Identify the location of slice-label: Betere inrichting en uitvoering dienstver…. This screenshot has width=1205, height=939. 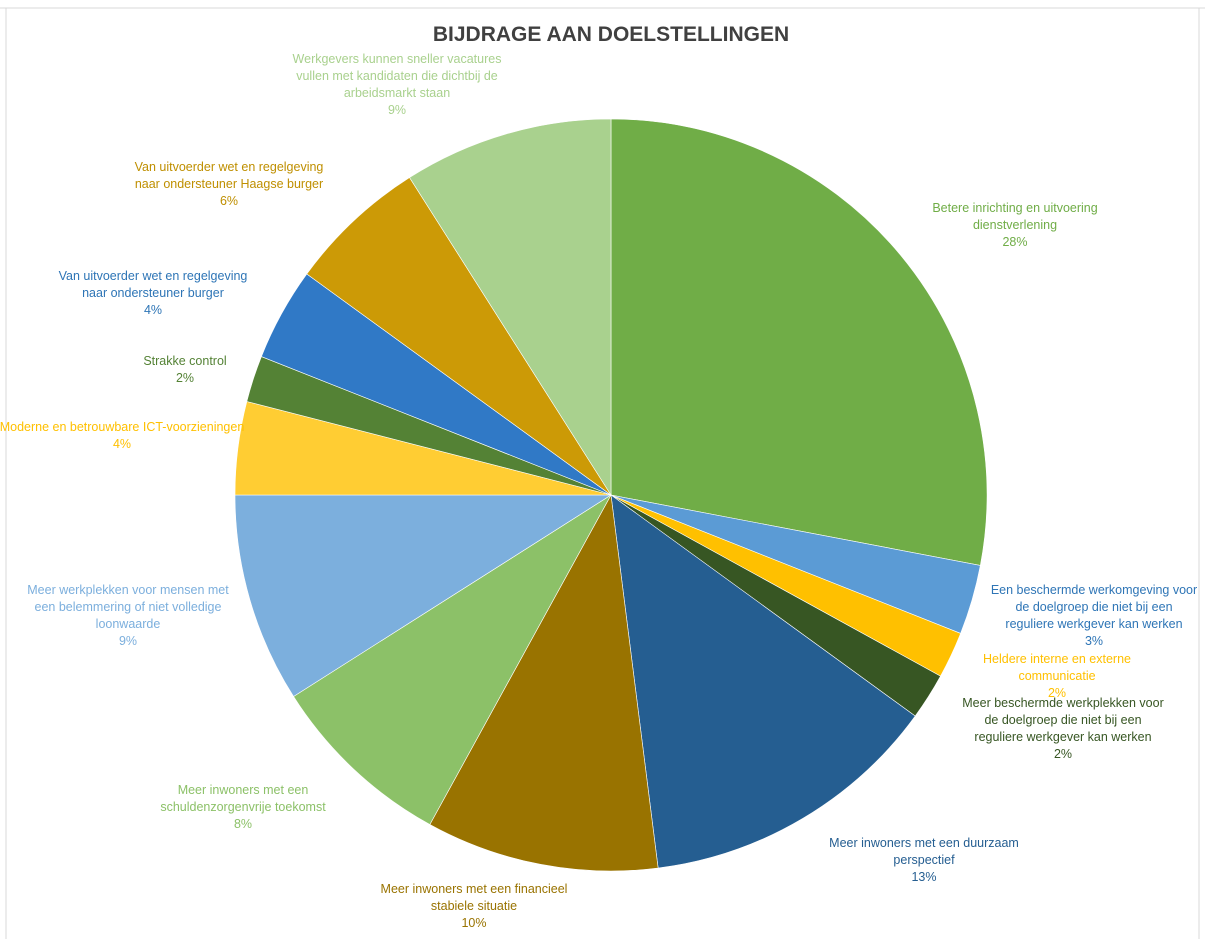
(1014, 225).